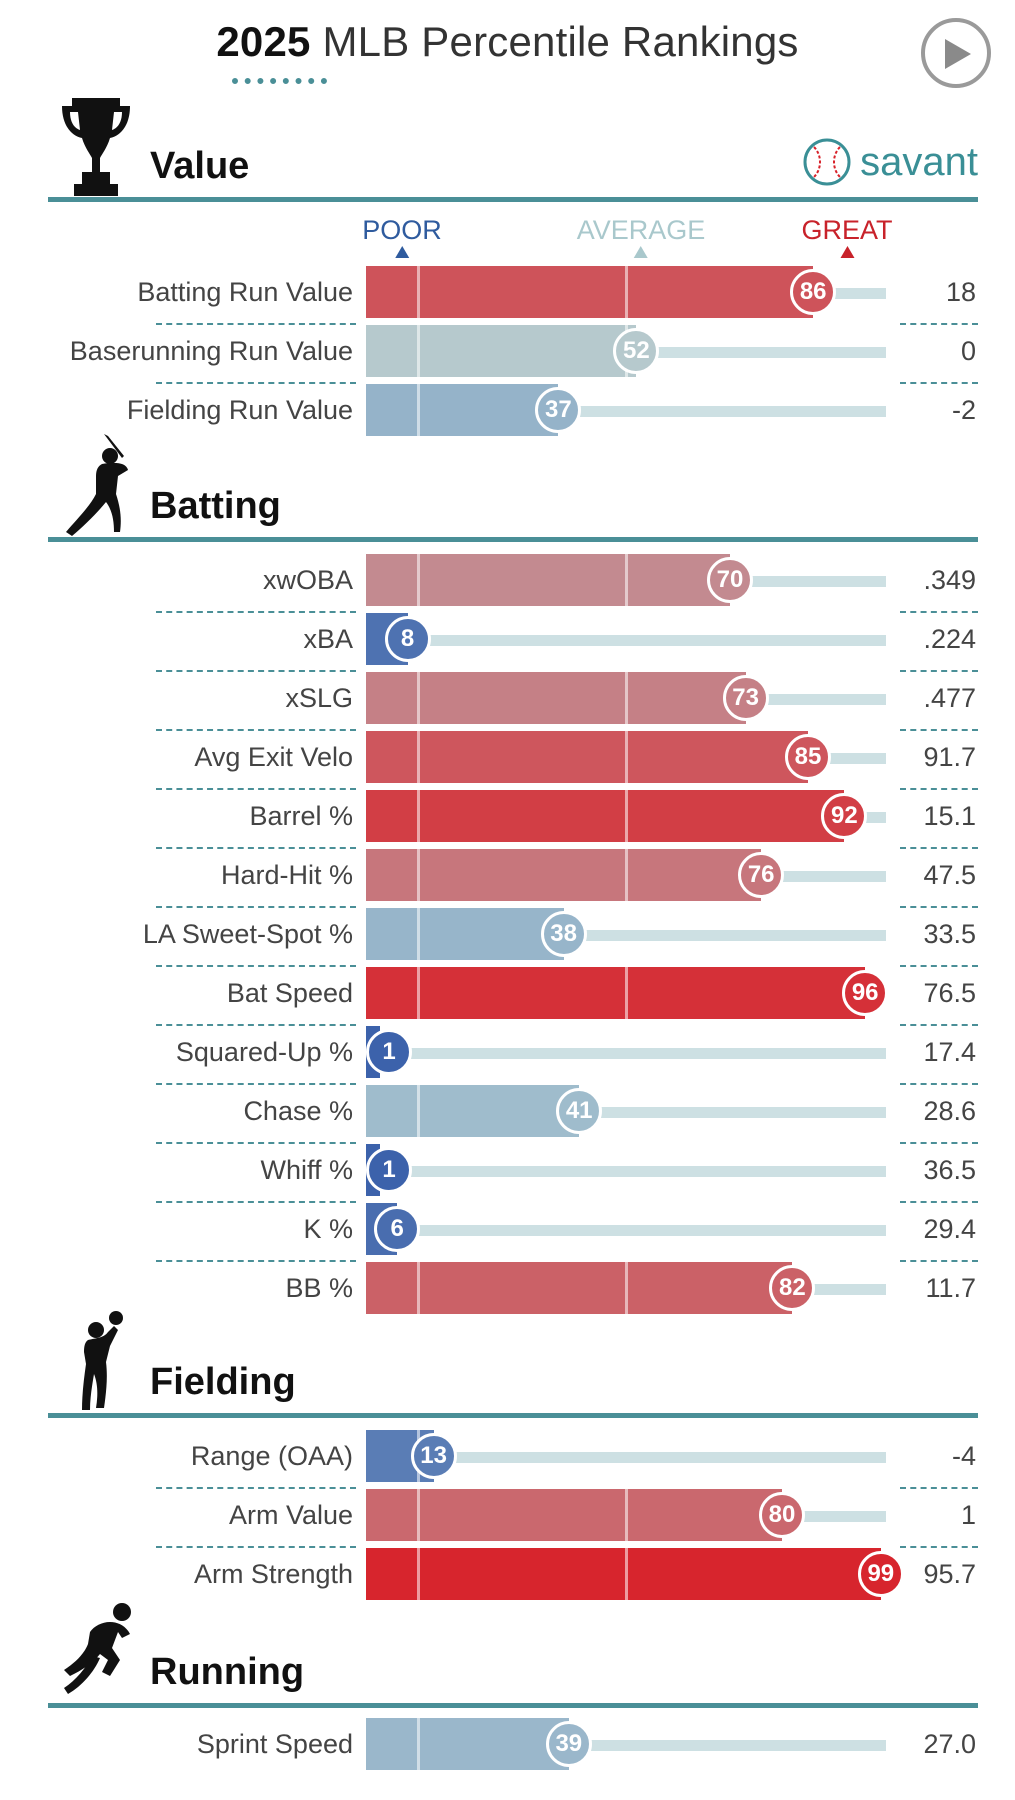 The height and width of the screenshot is (1800, 1015). I want to click on metric-label: Arm Value, so click(290, 1515).